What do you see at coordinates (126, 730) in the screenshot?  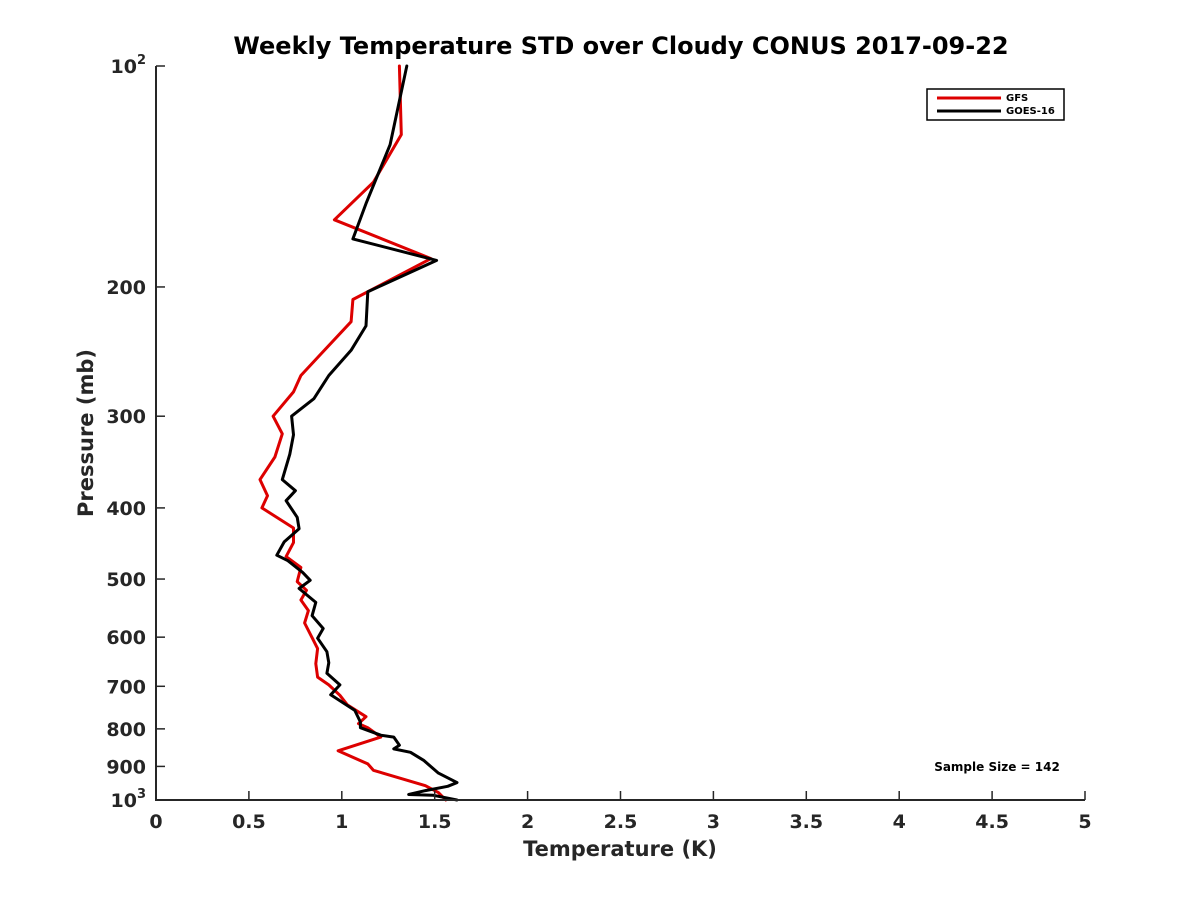 I see `y-tick-label: 800` at bounding box center [126, 730].